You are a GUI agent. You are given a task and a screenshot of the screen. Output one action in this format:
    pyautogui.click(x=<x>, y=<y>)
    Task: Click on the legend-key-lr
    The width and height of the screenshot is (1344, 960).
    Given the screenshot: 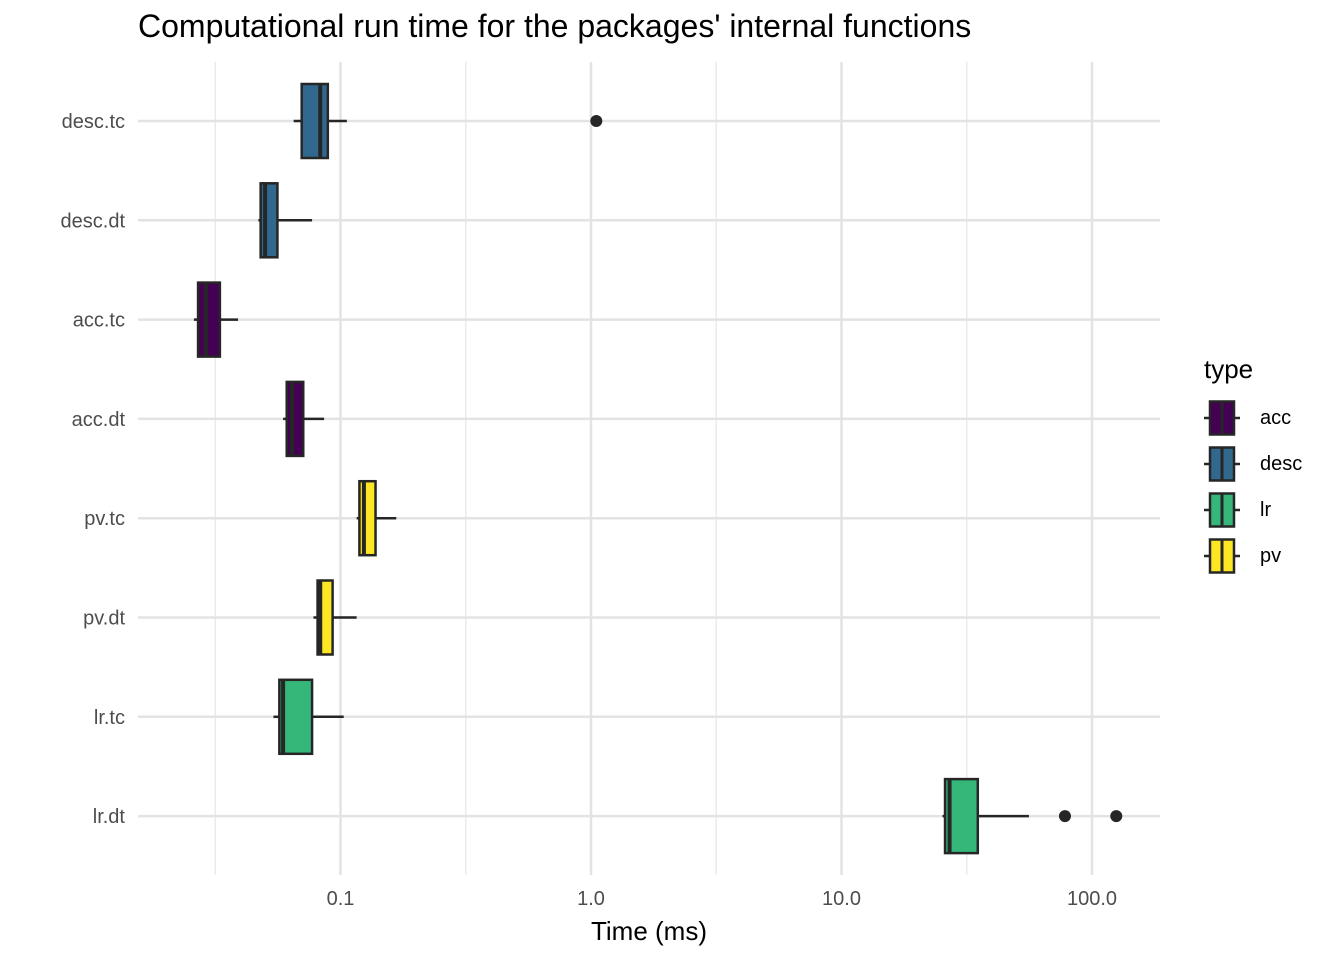 What is the action you would take?
    pyautogui.click(x=1222, y=510)
    